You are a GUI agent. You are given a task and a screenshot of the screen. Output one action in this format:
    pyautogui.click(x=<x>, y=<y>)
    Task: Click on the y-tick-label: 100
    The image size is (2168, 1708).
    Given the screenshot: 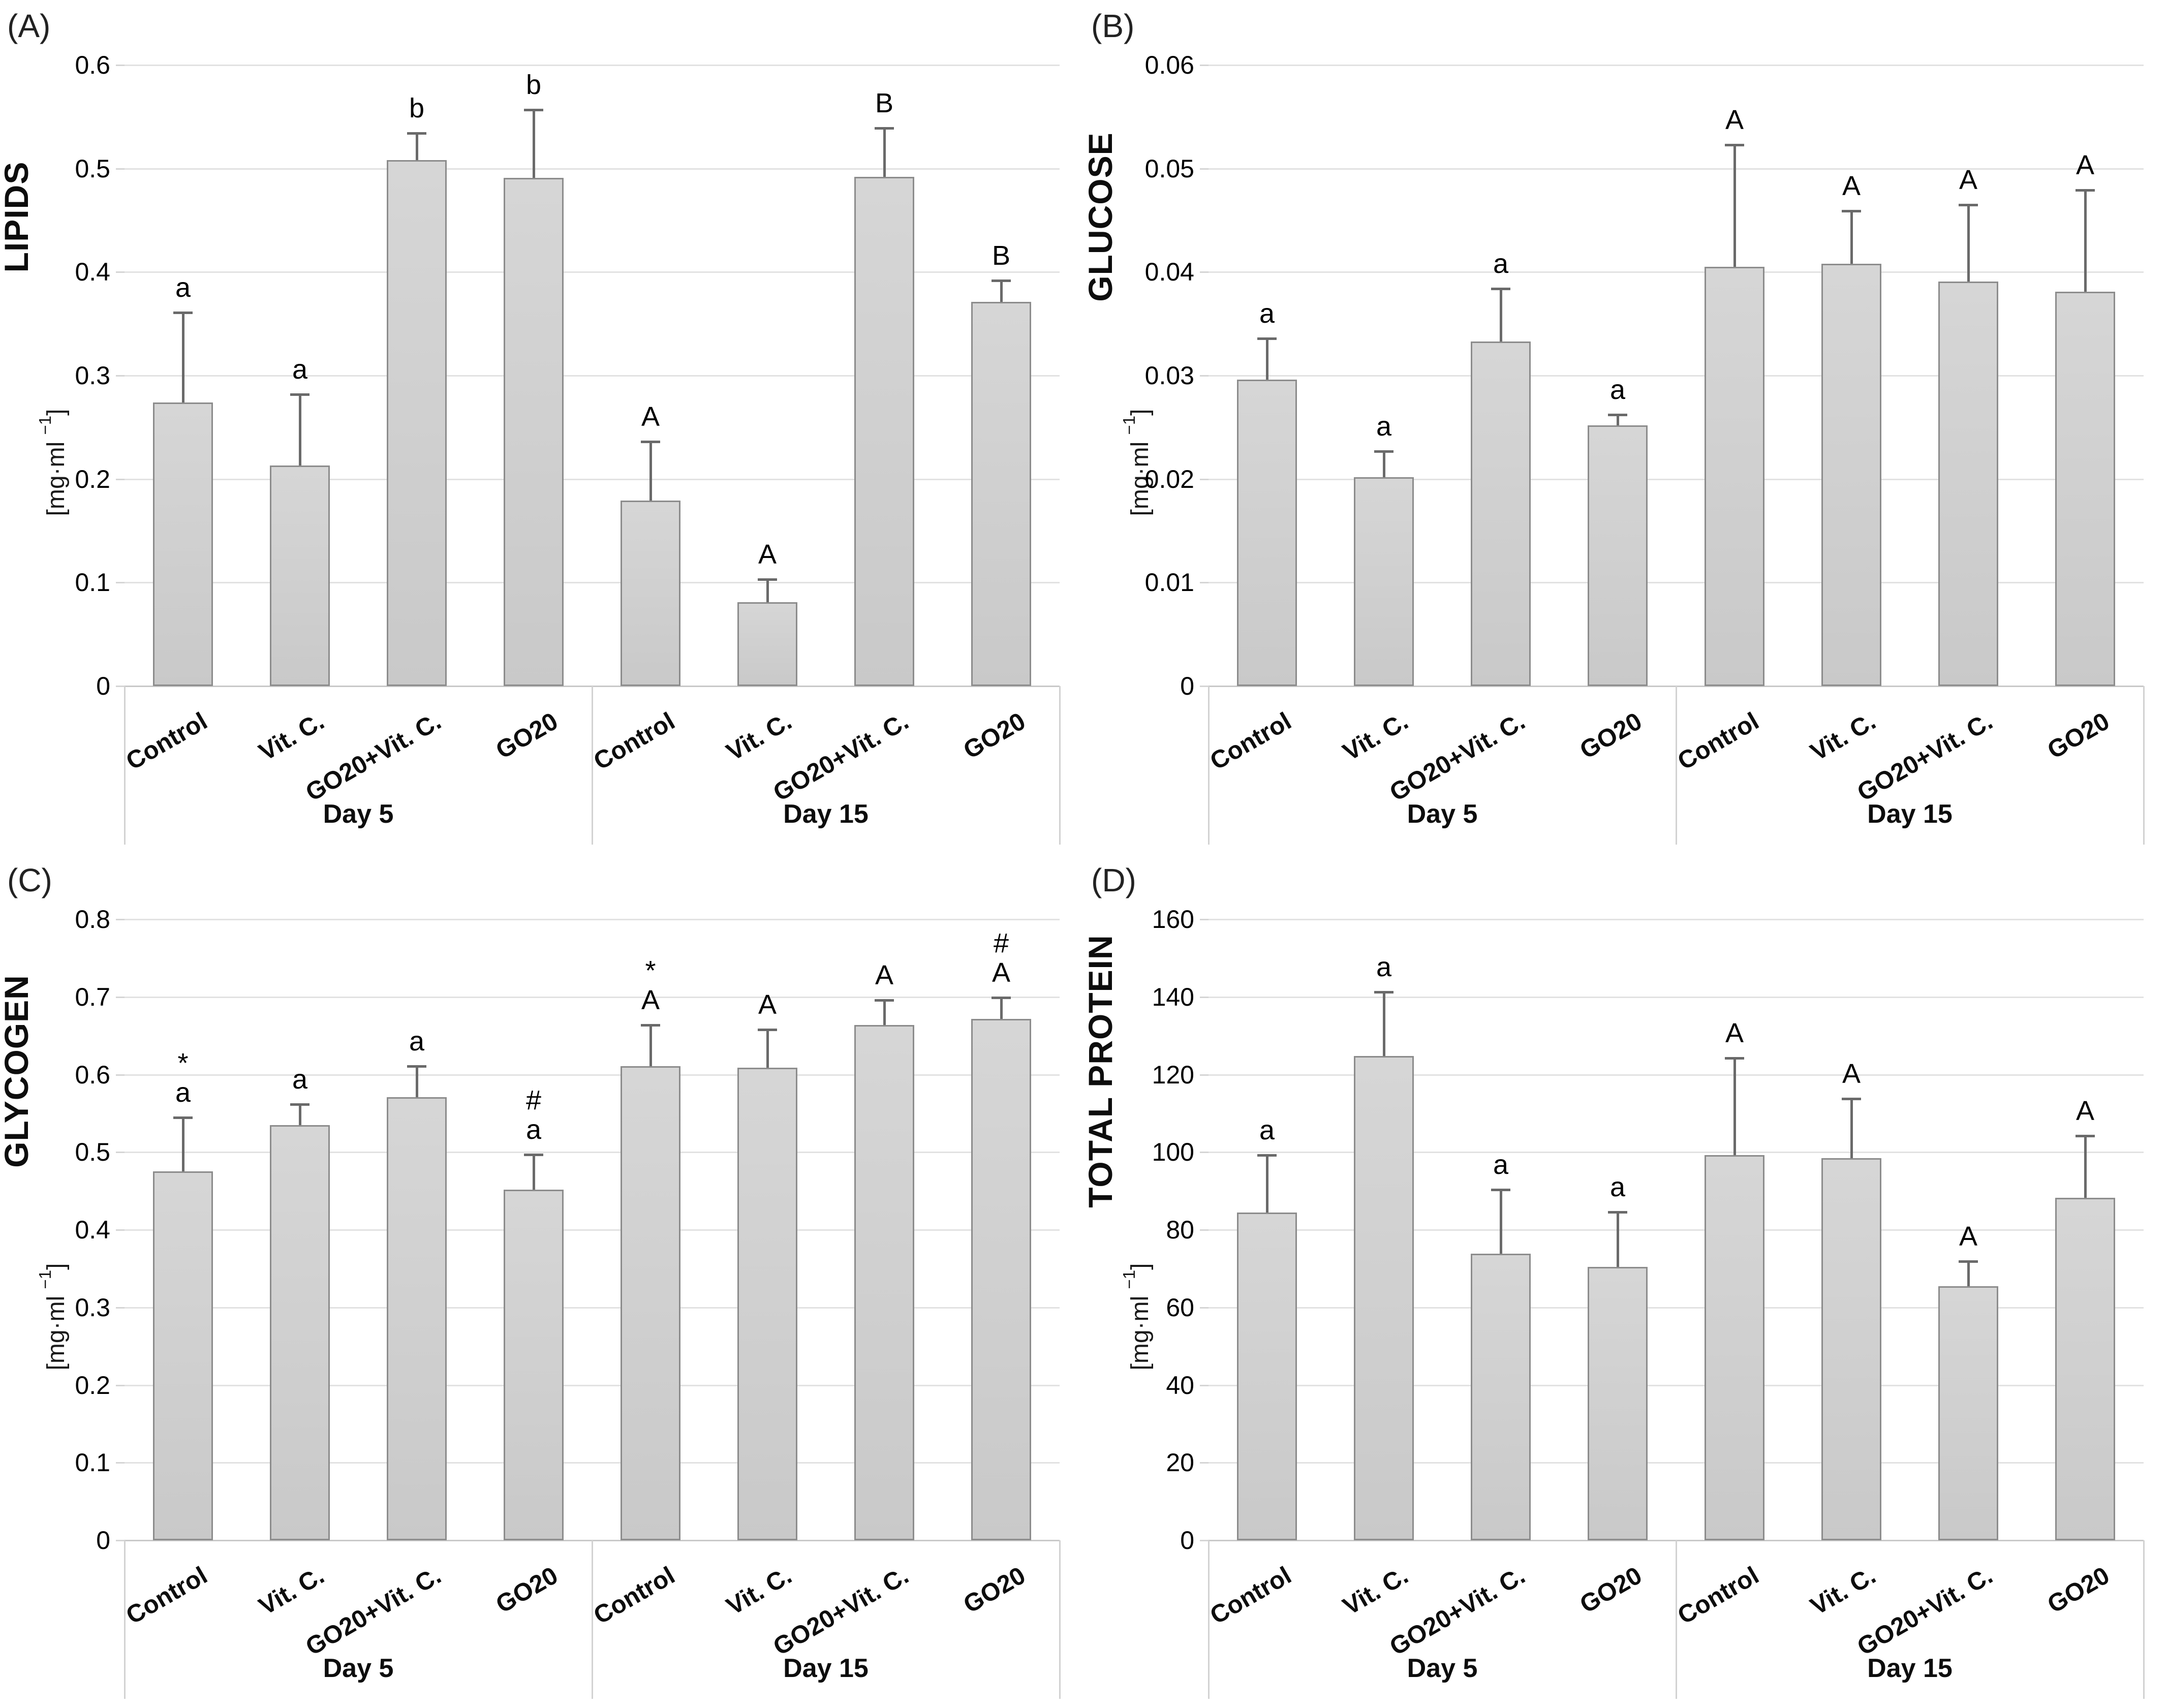 What is the action you would take?
    pyautogui.click(x=1173, y=1153)
    